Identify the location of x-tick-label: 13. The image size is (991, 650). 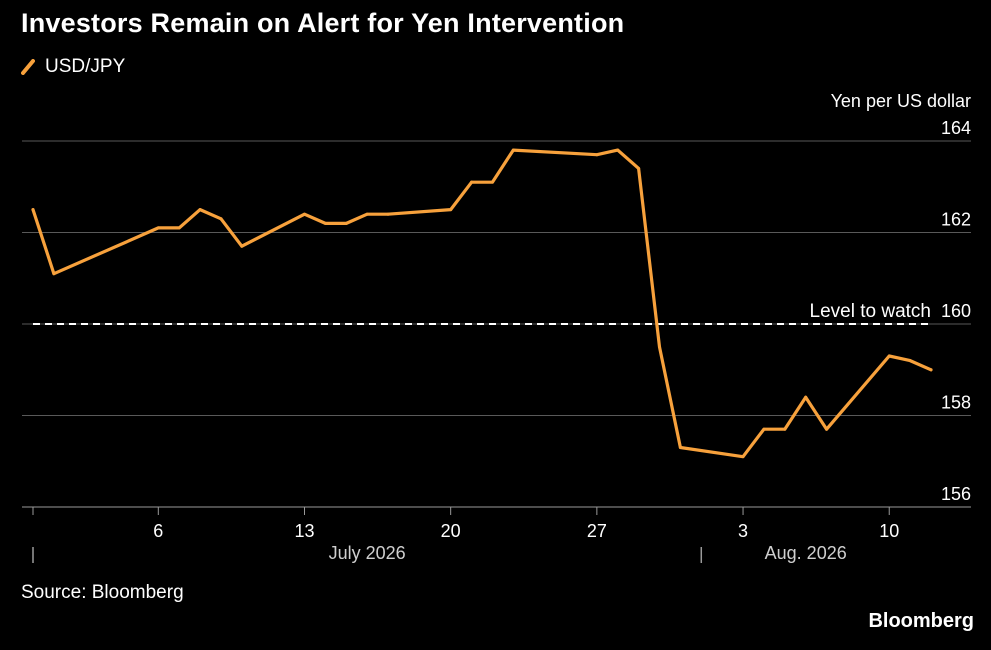
(304, 531).